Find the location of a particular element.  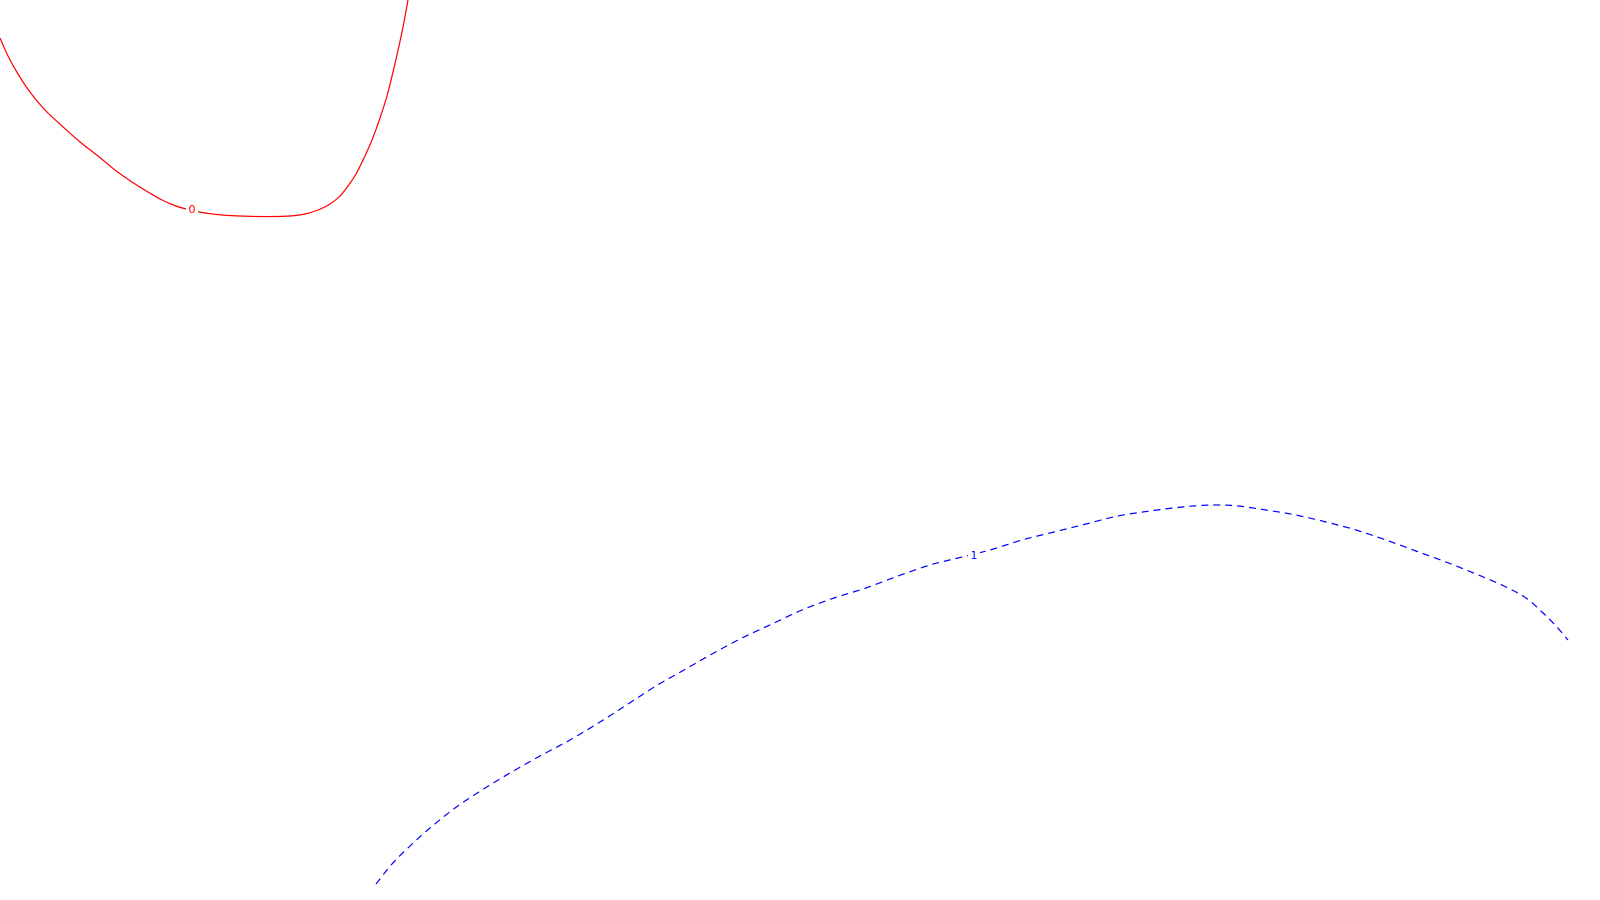

contour-label-0: 0 is located at coordinates (192, 209).